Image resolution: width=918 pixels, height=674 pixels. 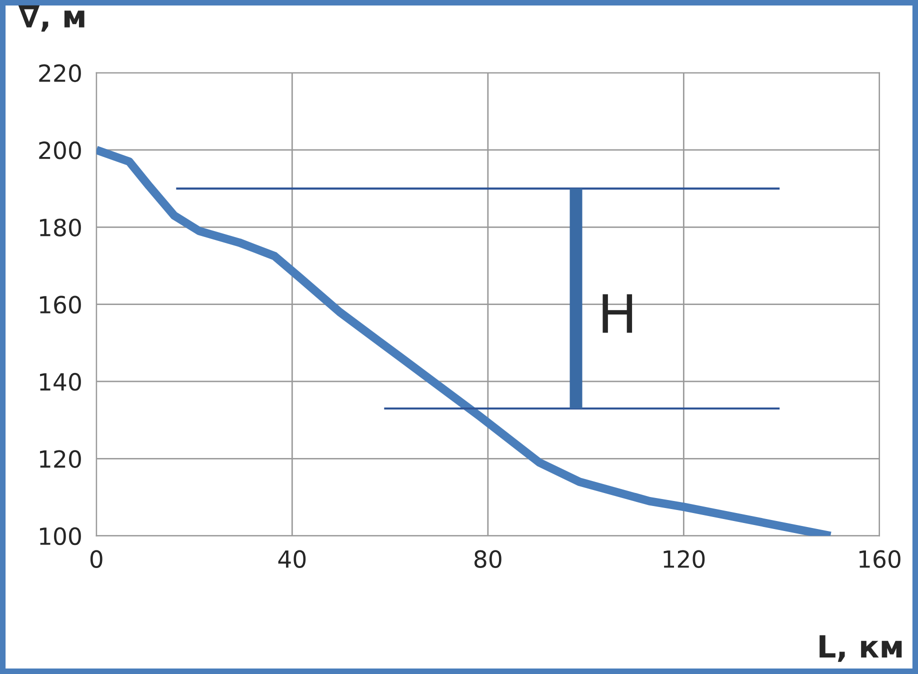 I want to click on y-tick-label: 140, so click(x=60, y=381).